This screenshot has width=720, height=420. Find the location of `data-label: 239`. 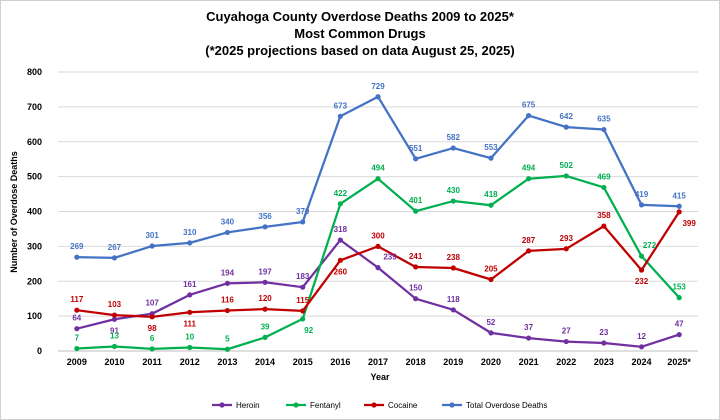

data-label: 239 is located at coordinates (390, 257).